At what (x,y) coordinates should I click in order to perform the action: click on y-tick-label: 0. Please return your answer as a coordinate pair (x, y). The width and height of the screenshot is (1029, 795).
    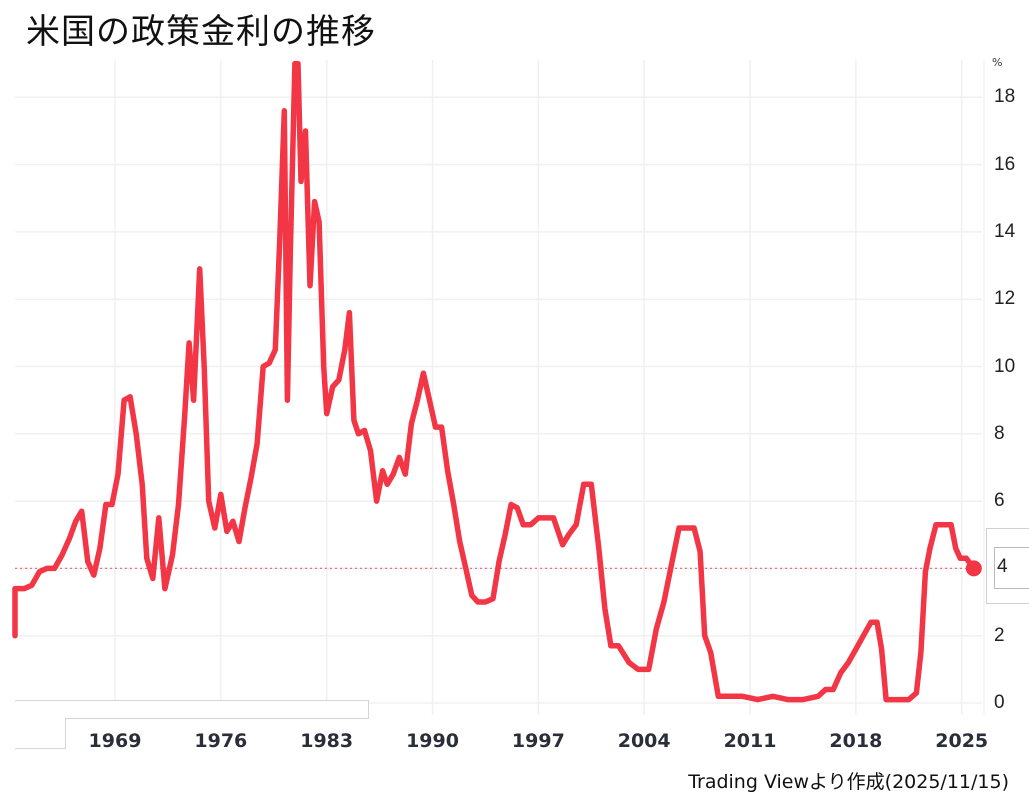
    Looking at the image, I should click on (999, 702).